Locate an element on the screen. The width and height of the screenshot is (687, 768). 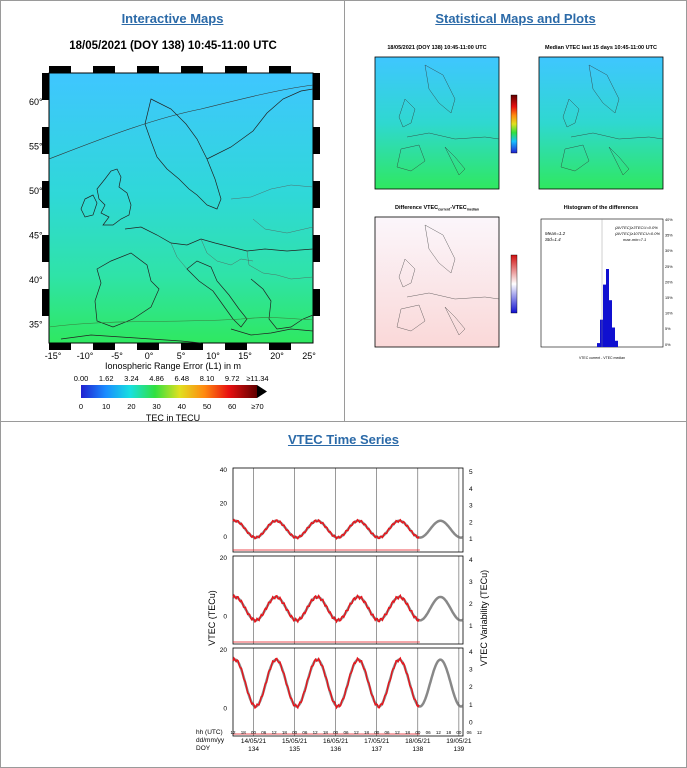
tec-label: TEC in TECU is located at coordinates (173, 418).